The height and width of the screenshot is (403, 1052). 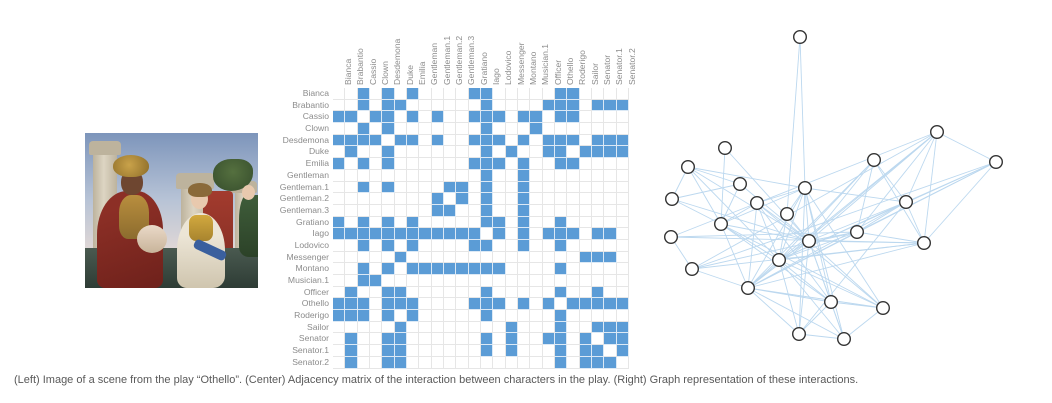 What do you see at coordinates (312, 268) in the screenshot?
I see `matrix-row-label: Montano` at bounding box center [312, 268].